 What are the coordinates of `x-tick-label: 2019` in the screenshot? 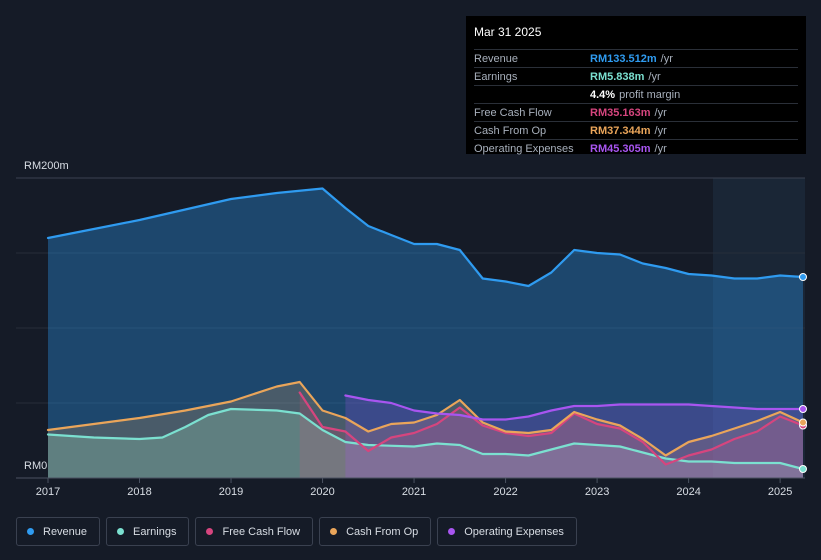 It's located at (231, 492).